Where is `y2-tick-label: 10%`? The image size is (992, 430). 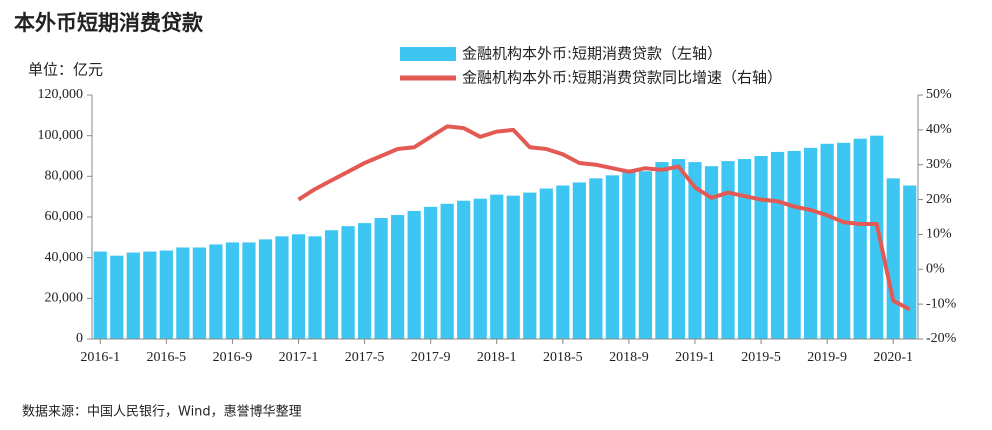 y2-tick-label: 10% is located at coordinates (939, 234).